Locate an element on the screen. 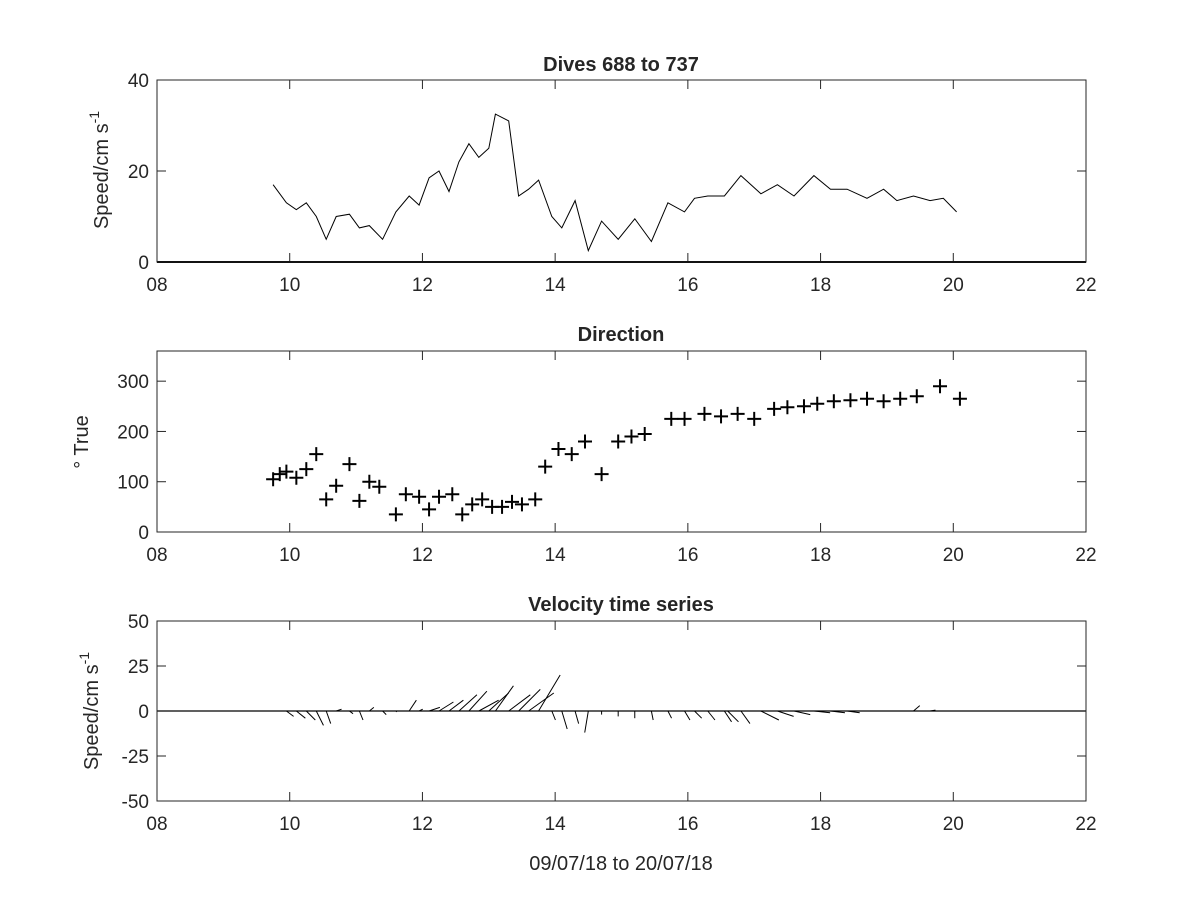  speed-panel-xtick-label: 12 is located at coordinates (422, 285).